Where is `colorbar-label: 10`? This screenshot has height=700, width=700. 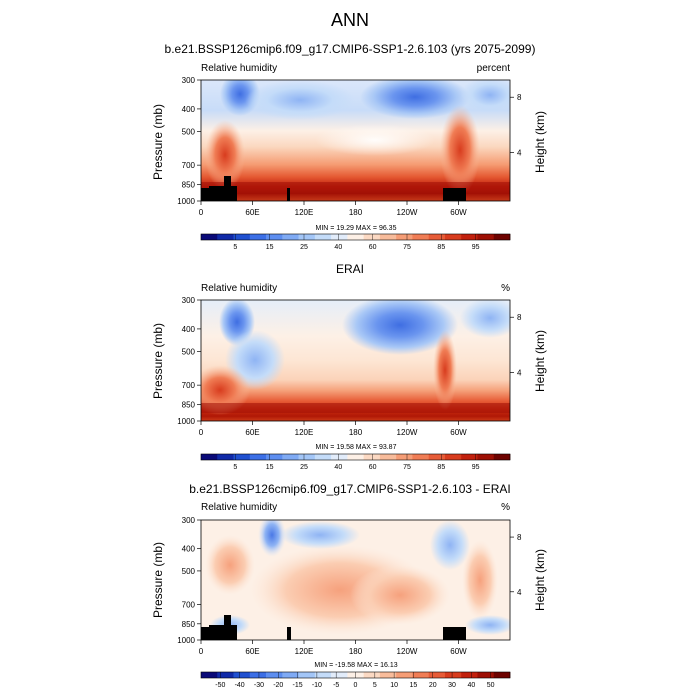
colorbar-label: 10 is located at coordinates (394, 685).